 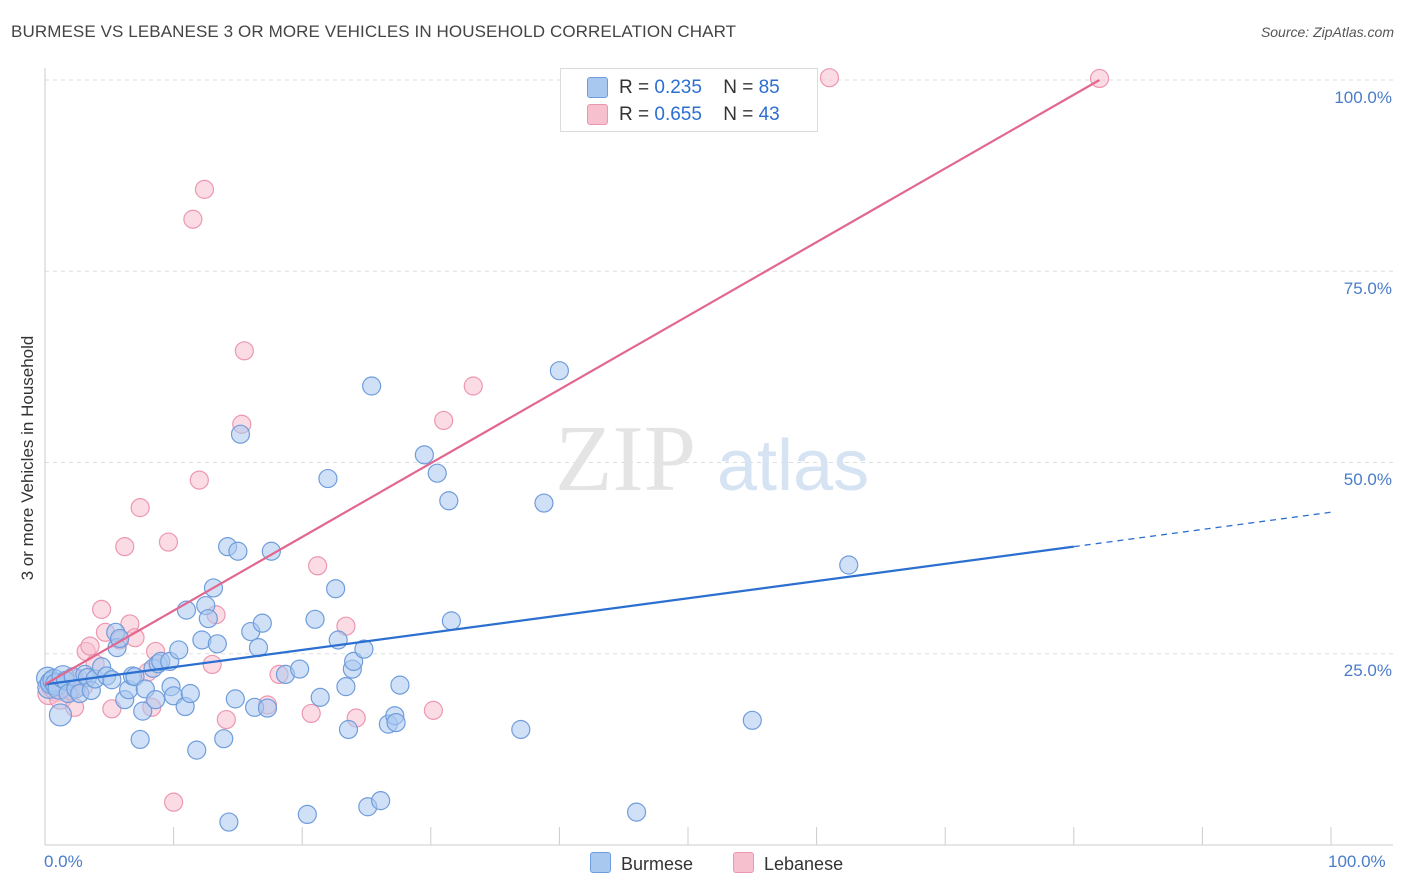 What do you see at coordinates (678, 87) in the screenshot?
I see `burmese-r-value: 0.235` at bounding box center [678, 87].